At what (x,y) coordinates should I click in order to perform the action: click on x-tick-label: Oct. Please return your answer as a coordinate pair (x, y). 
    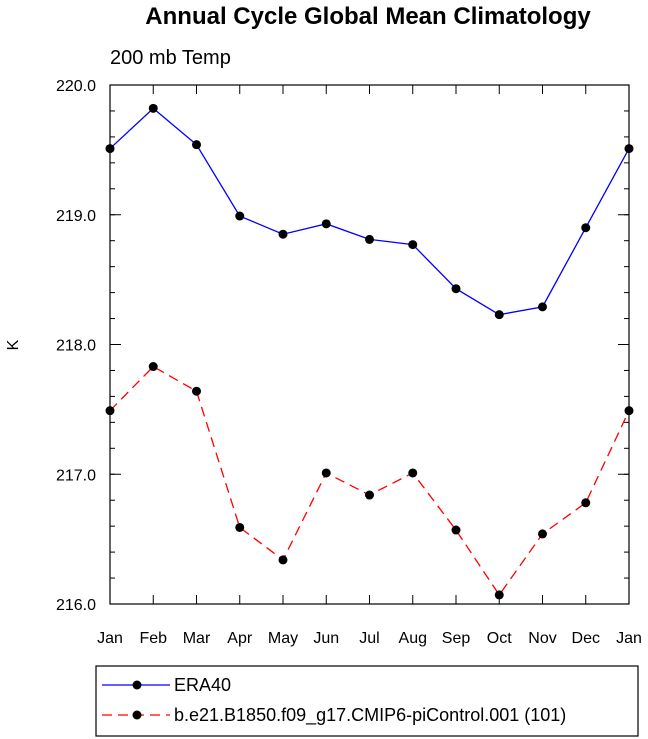
    Looking at the image, I should click on (499, 638).